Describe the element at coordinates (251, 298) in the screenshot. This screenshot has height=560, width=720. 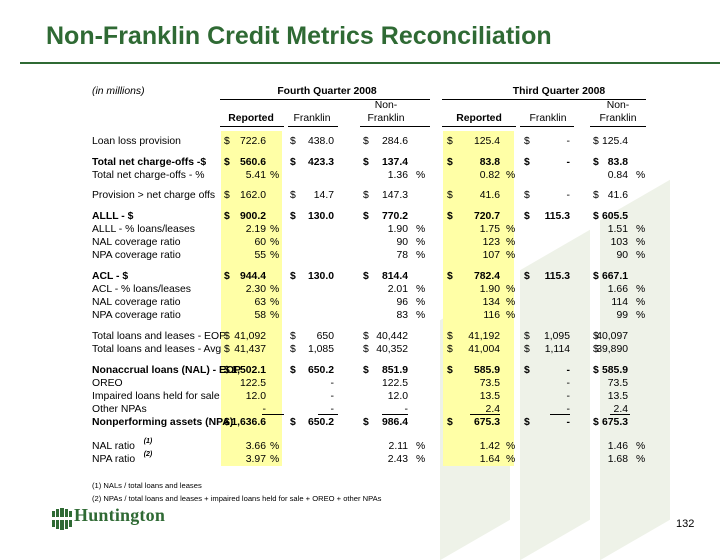
I see `q4-reported-highlight` at that location.